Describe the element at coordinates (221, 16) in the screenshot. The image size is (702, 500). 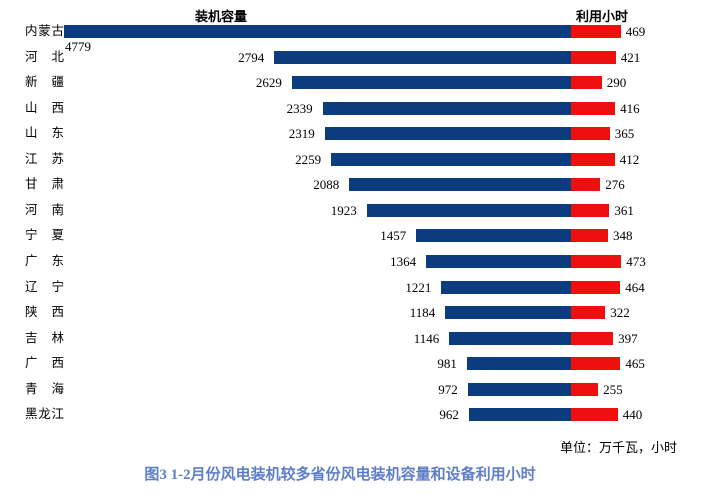
I see `left-series-title: 装机容量` at that location.